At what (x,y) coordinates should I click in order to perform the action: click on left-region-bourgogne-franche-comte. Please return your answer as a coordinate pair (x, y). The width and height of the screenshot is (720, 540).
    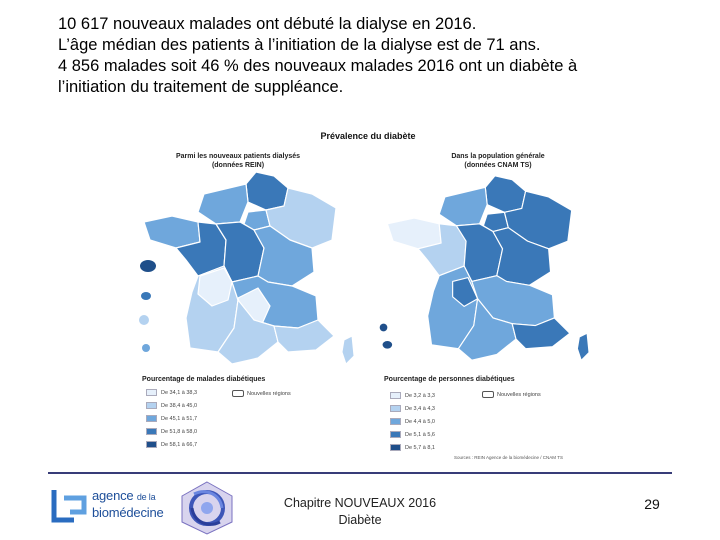
    Looking at the image, I should click on (284, 256).